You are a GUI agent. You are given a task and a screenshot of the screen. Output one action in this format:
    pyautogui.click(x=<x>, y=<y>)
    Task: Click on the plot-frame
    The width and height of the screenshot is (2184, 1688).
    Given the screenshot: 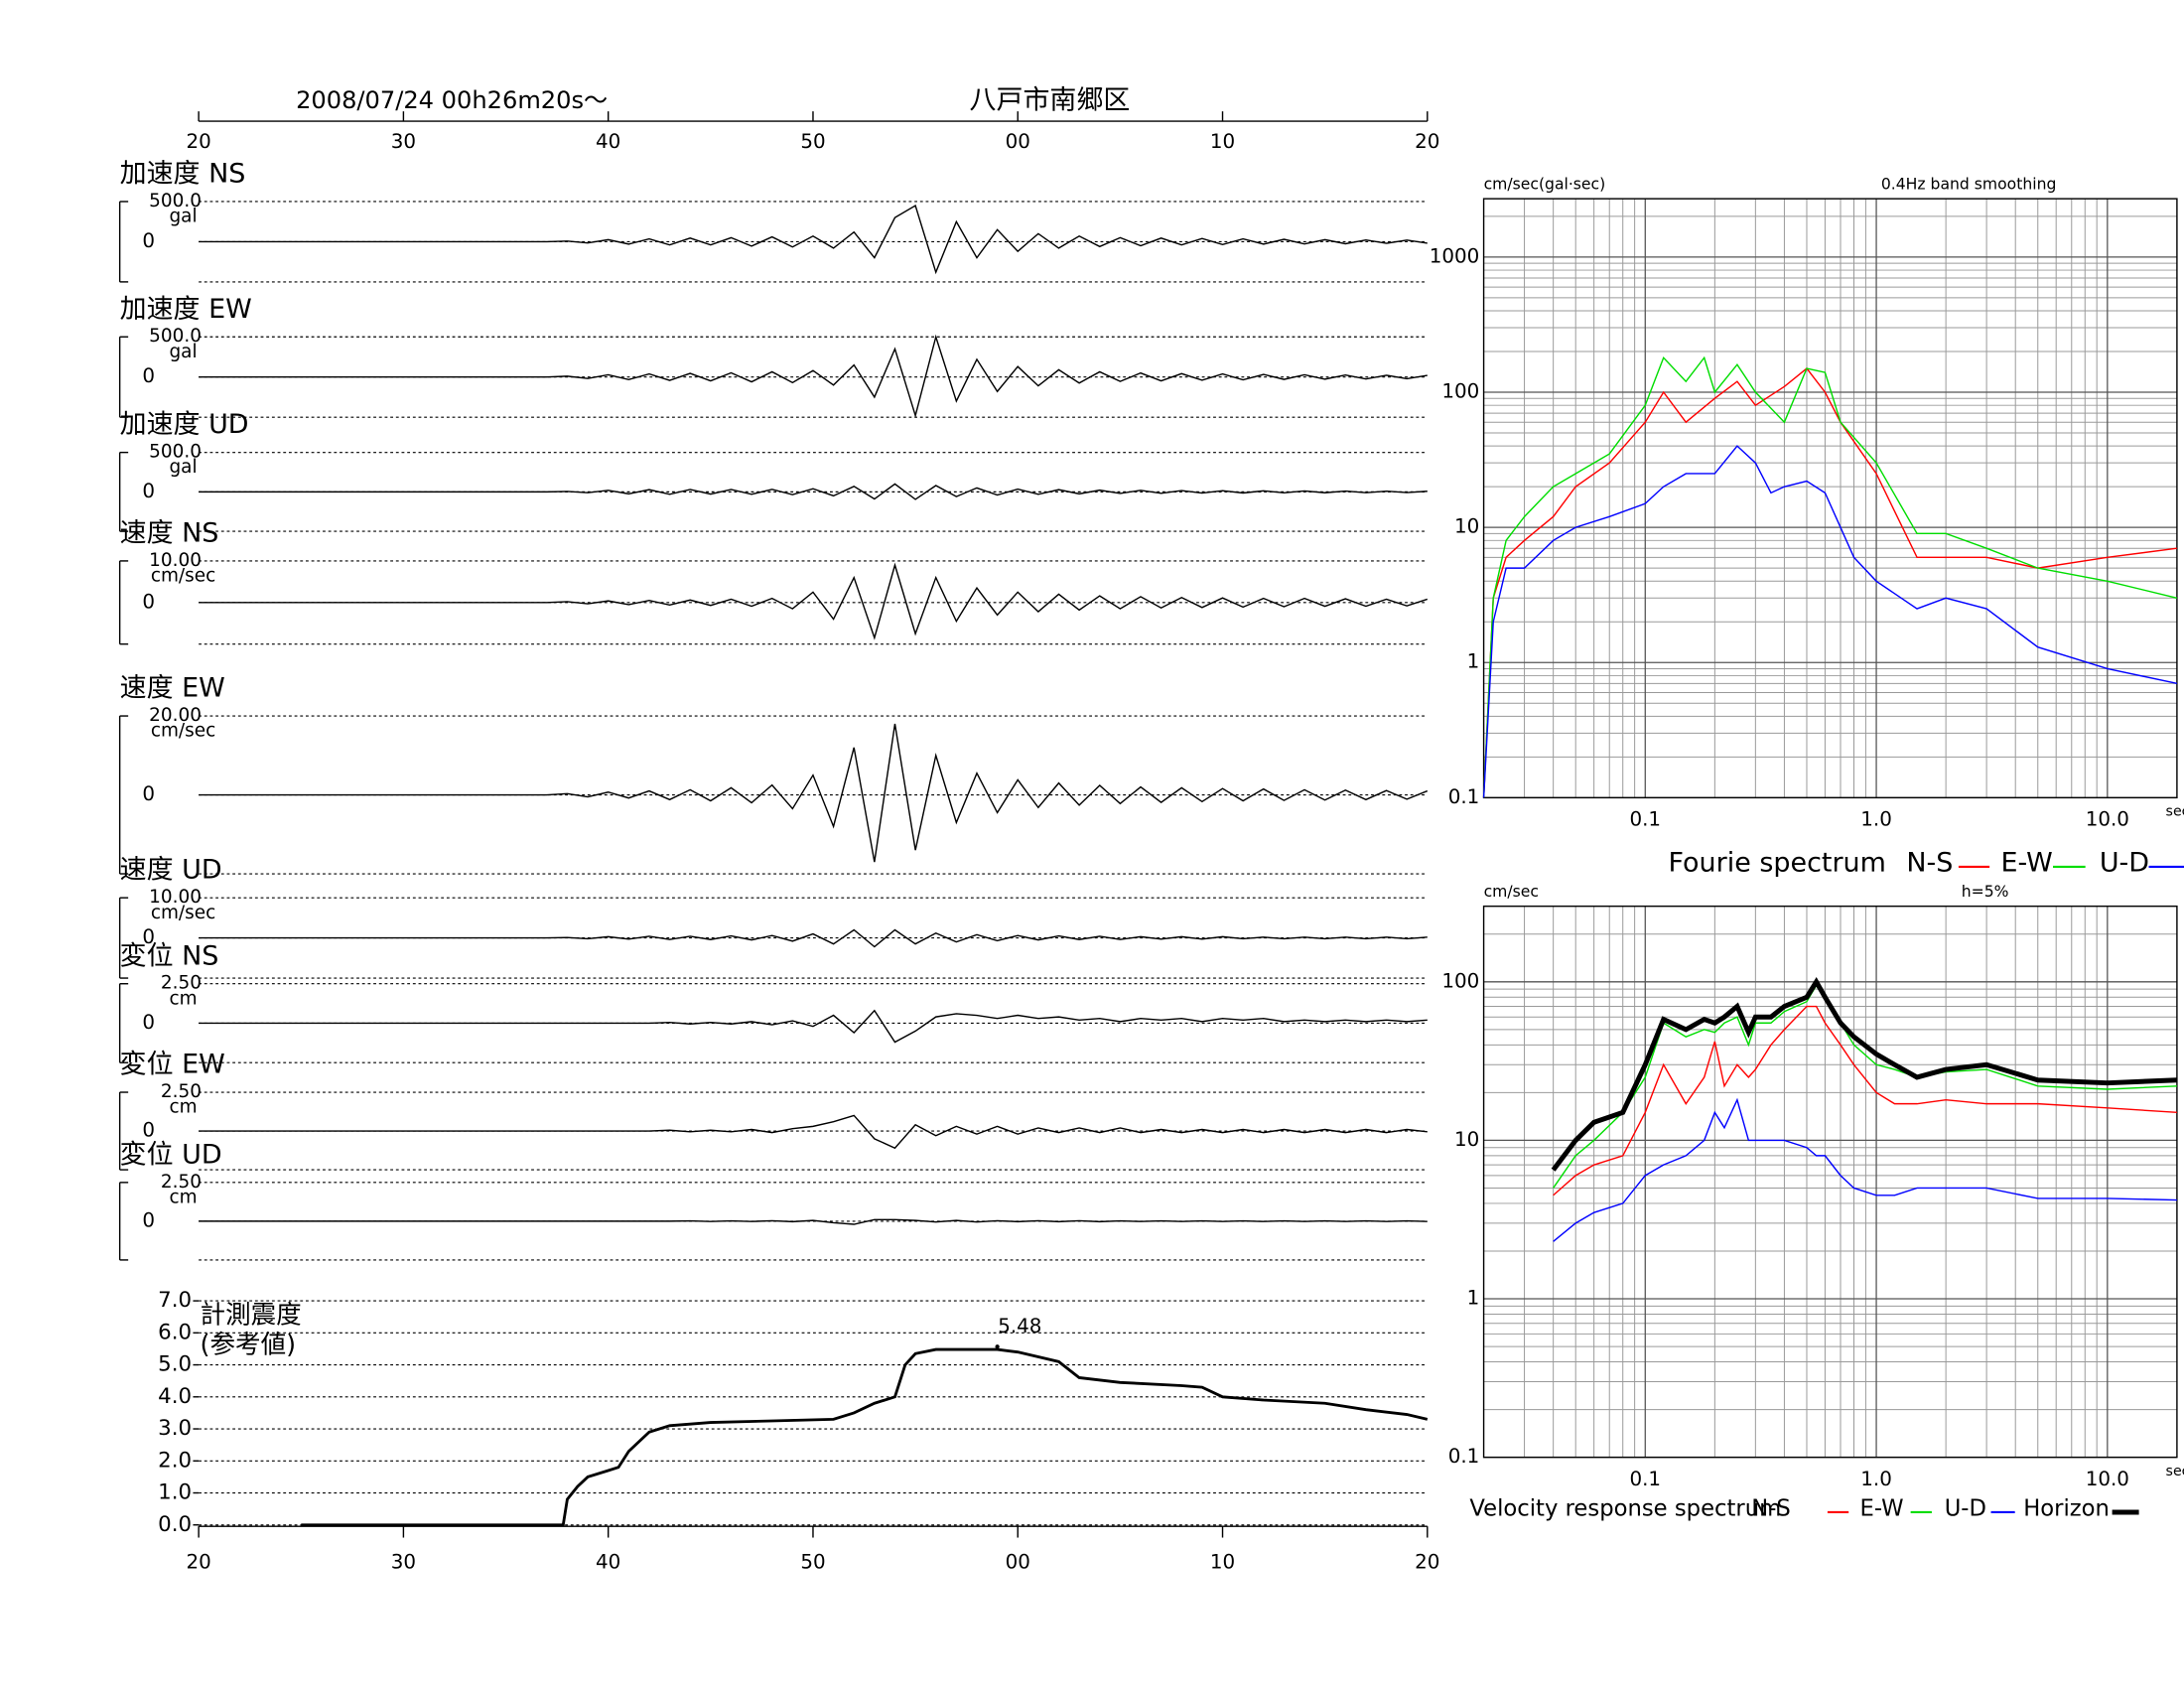 What is the action you would take?
    pyautogui.click(x=1830, y=498)
    